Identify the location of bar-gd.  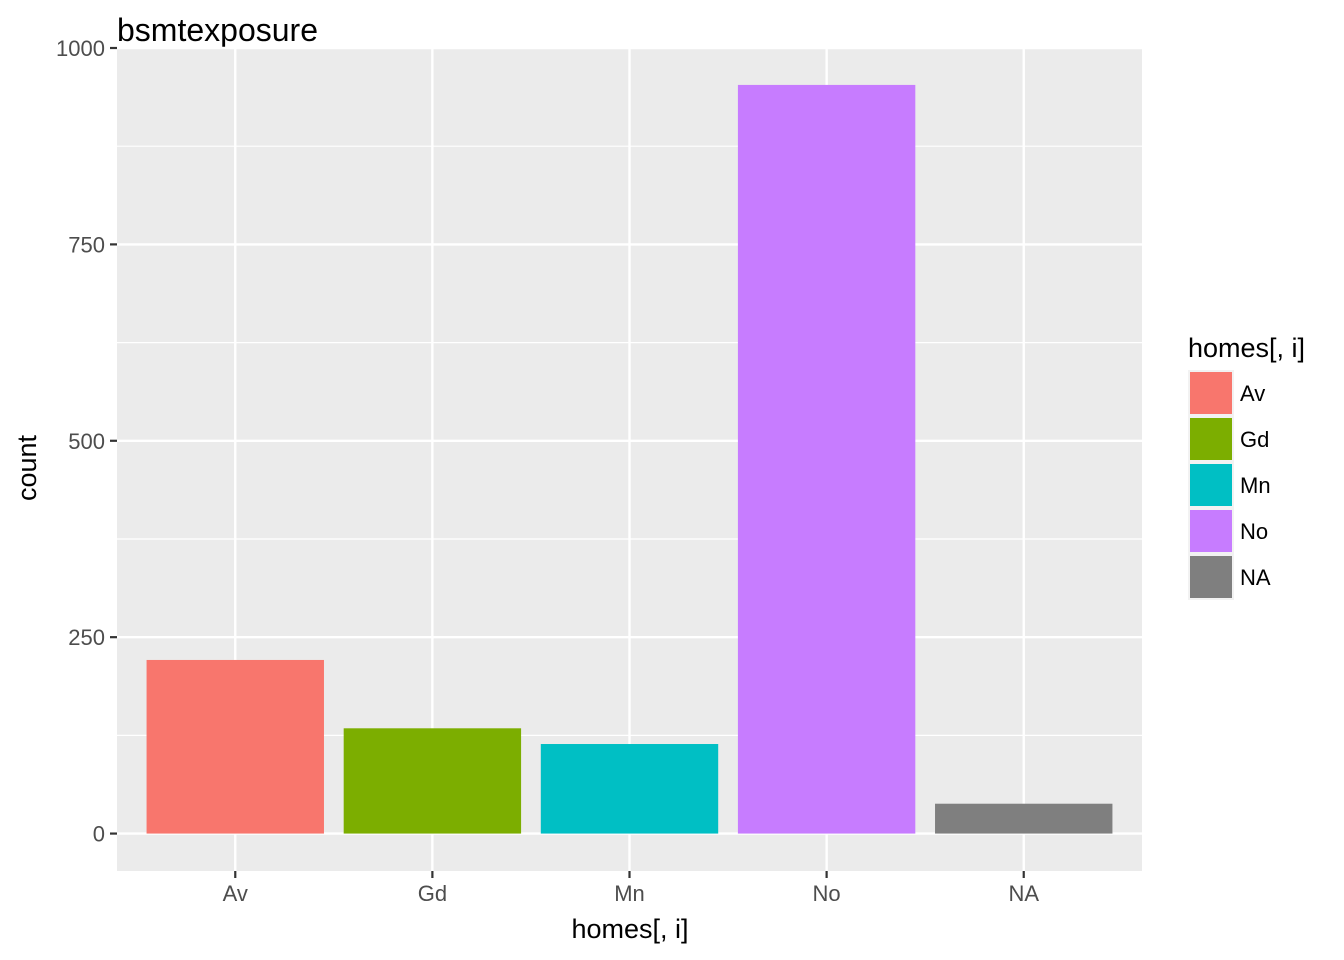
(432, 781).